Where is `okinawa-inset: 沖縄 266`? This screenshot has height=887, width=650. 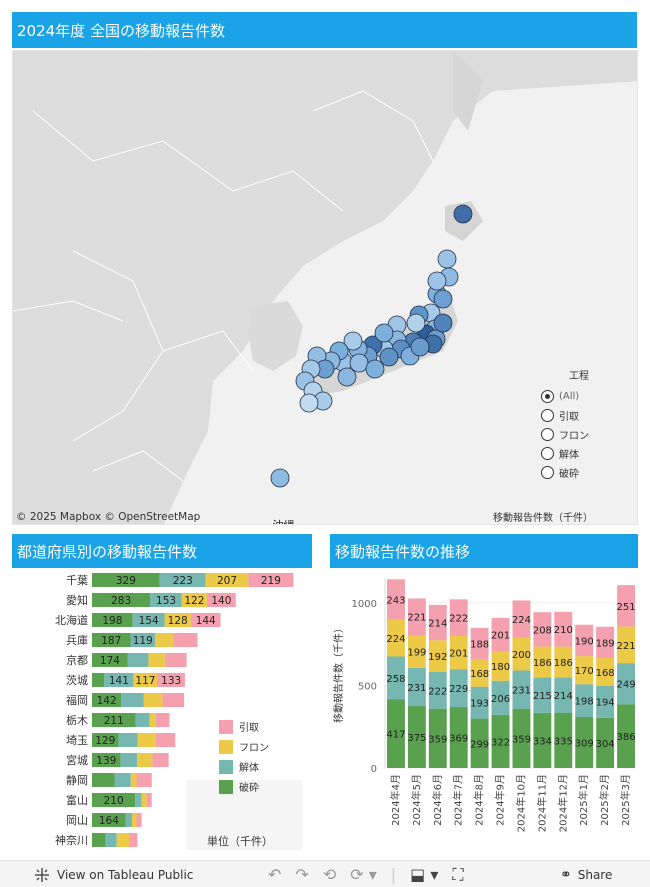 okinawa-inset: 沖縄 266 is located at coordinates (283, 520).